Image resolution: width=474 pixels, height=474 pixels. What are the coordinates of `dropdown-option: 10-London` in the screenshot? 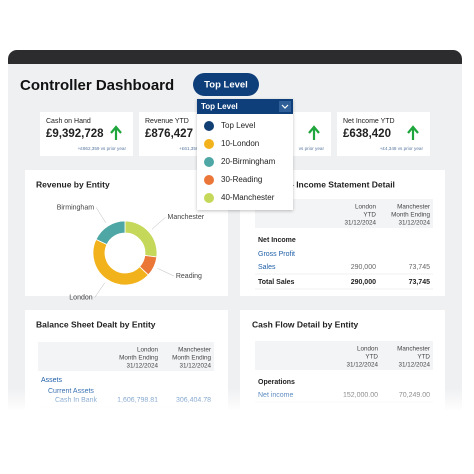 It's located at (240, 143).